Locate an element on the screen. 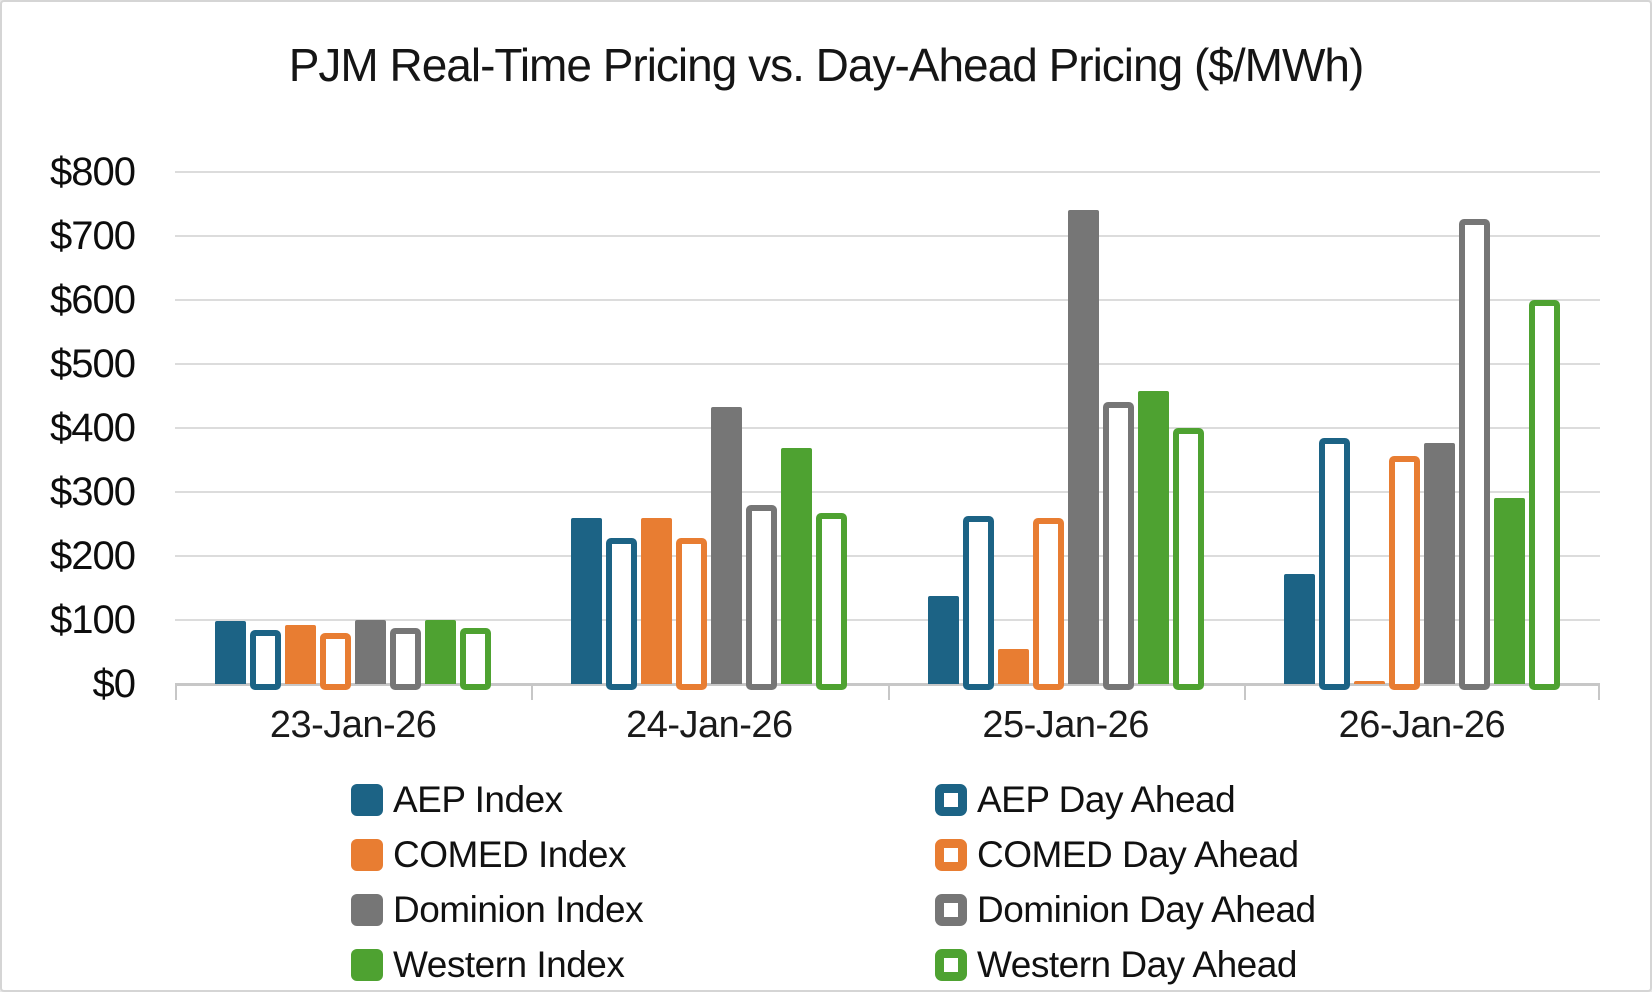 This screenshot has height=992, width=1652. y-tick-label-200: $200 is located at coordinates (93, 556).